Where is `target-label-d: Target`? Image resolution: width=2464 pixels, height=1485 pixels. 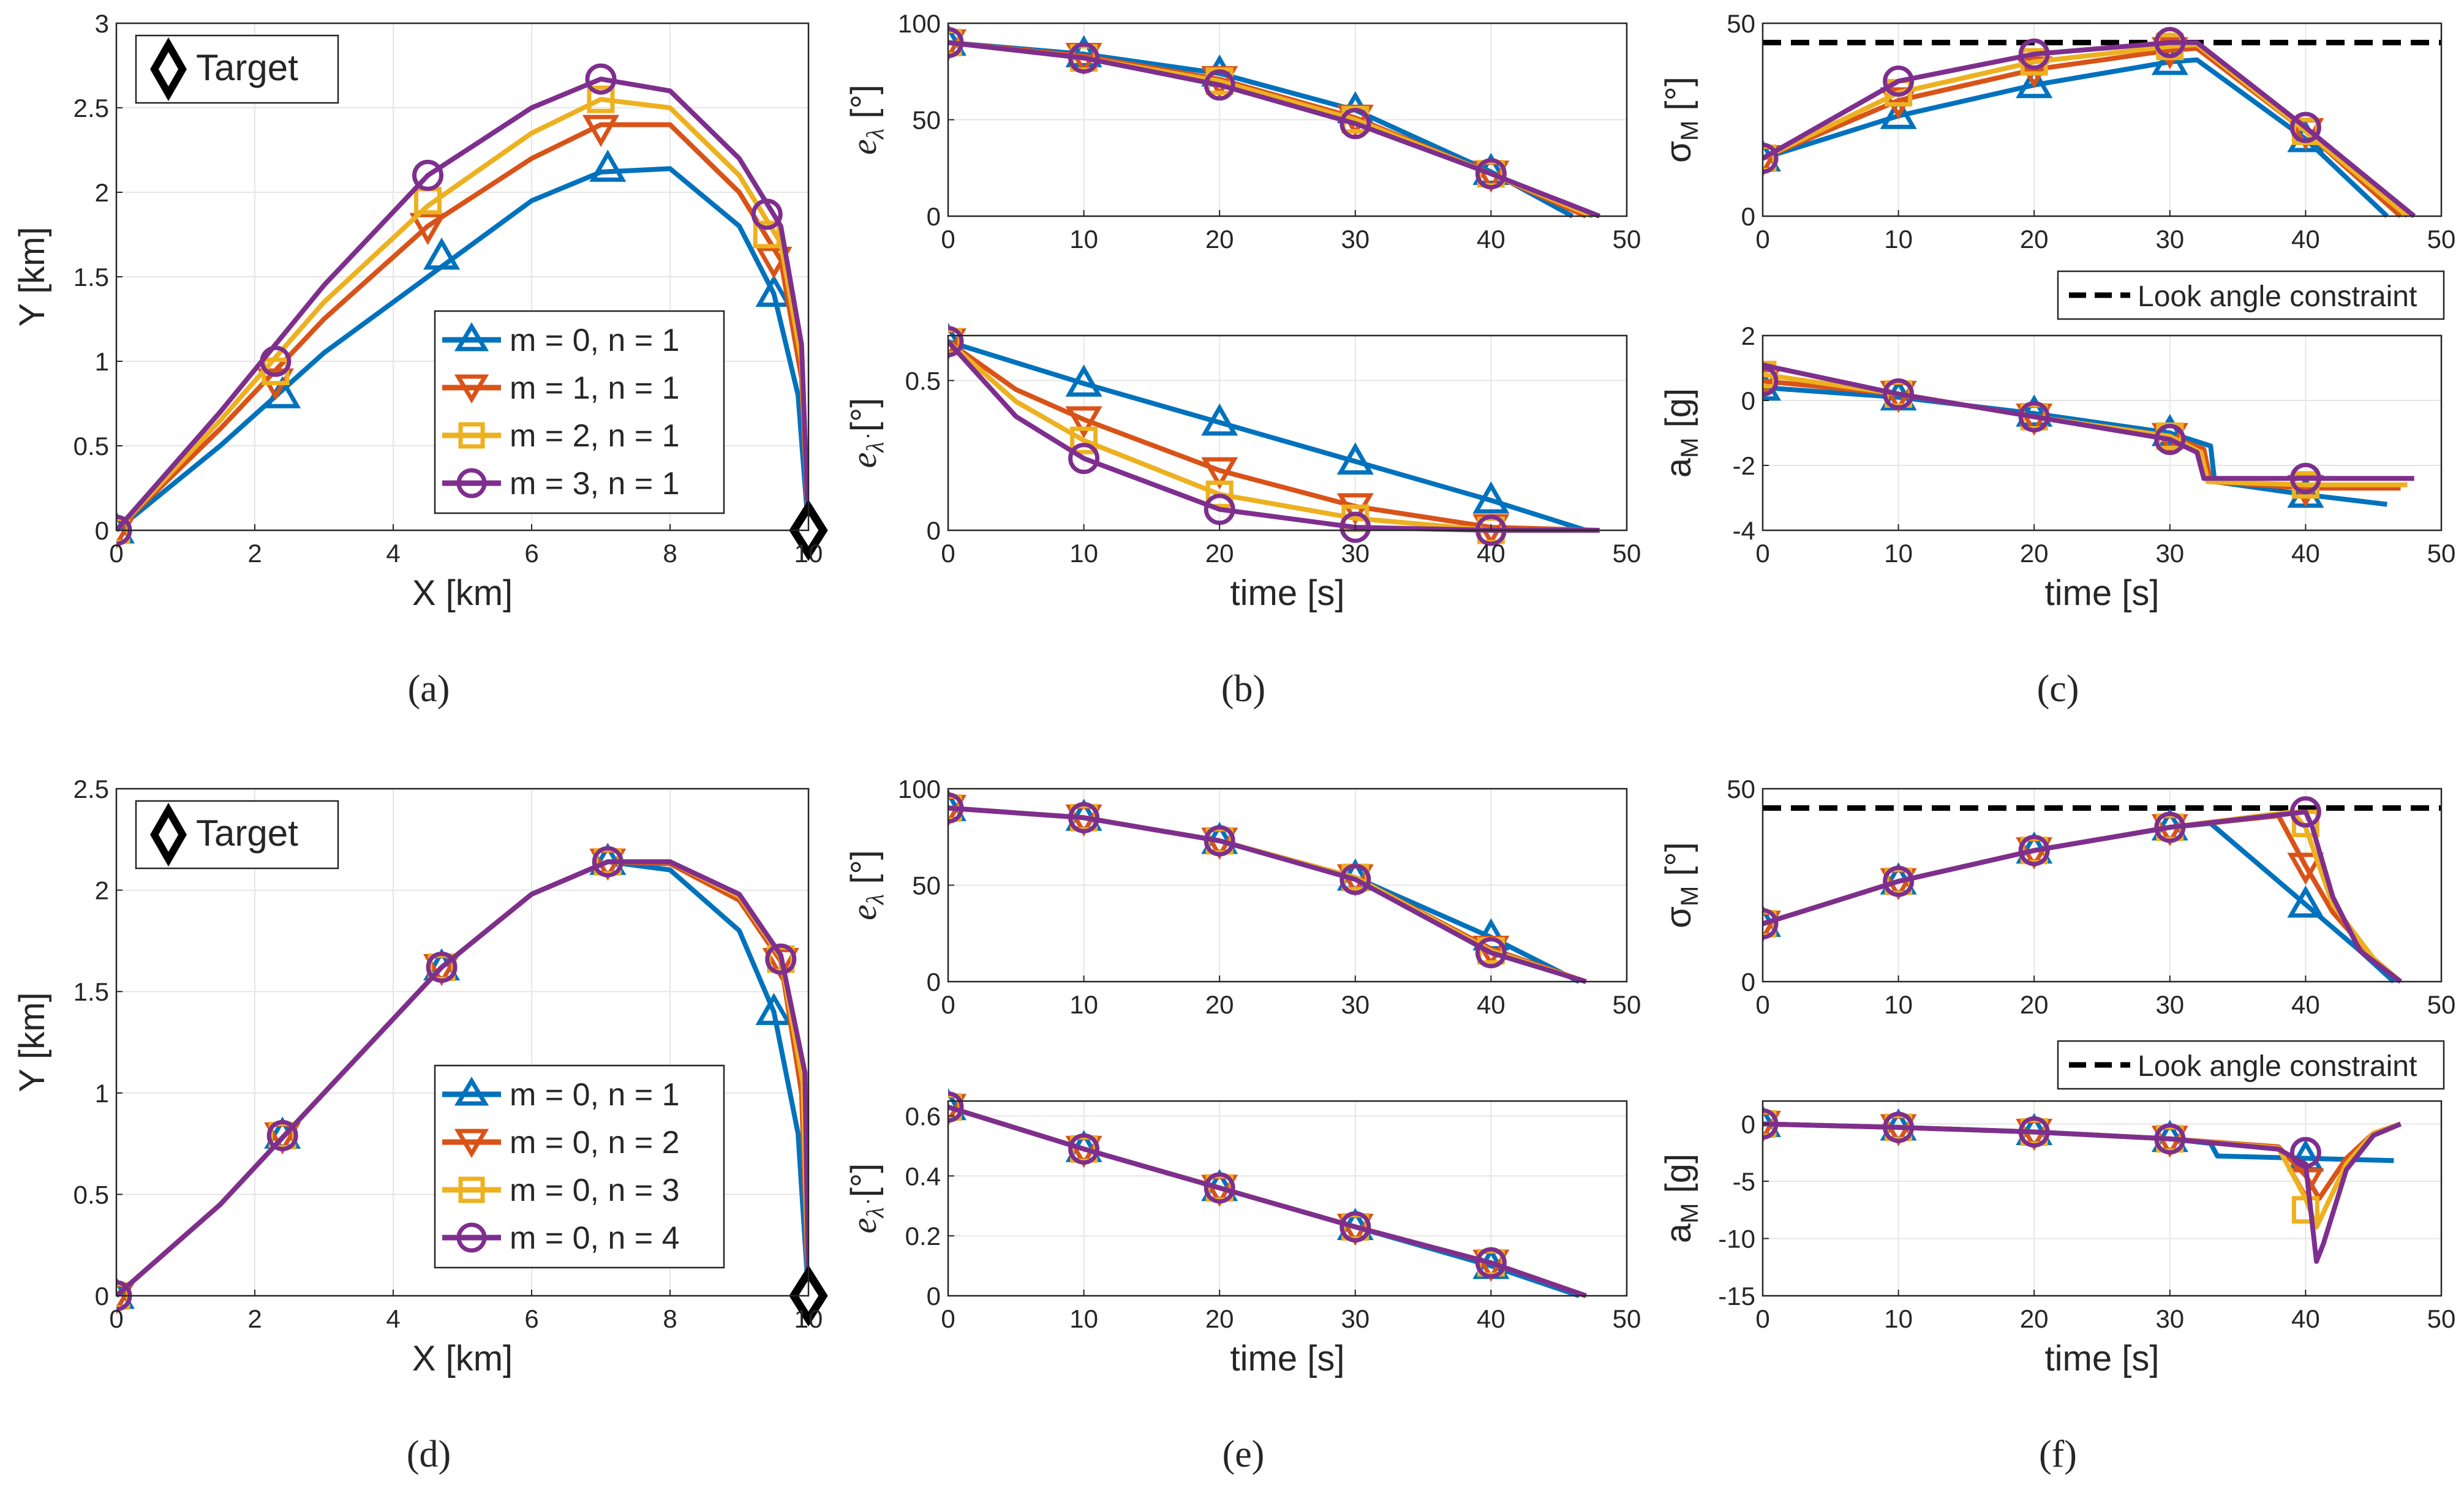
target-label-d: Target is located at coordinates (247, 833).